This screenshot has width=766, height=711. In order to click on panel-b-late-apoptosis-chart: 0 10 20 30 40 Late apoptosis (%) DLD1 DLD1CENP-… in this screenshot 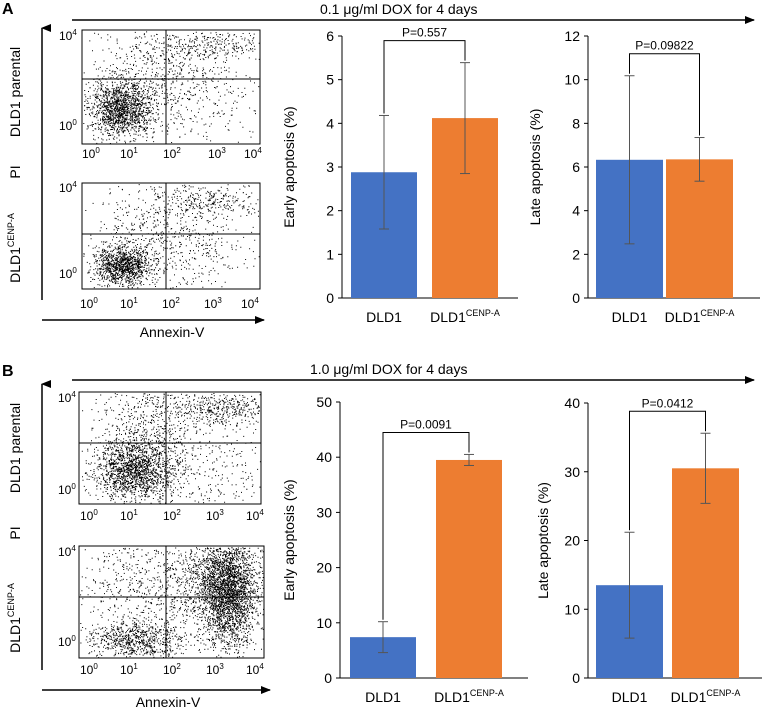, I will do `click(648, 550)`.